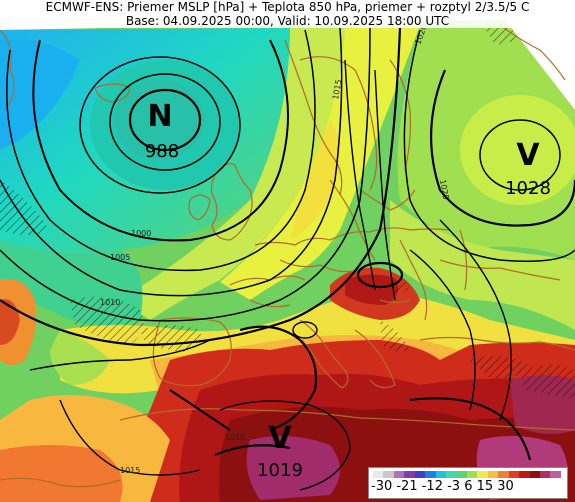 The width and height of the screenshot is (575, 502). Describe the element at coordinates (528, 188) in the screenshot. I see `high-pressure-value-east: 1028` at that location.